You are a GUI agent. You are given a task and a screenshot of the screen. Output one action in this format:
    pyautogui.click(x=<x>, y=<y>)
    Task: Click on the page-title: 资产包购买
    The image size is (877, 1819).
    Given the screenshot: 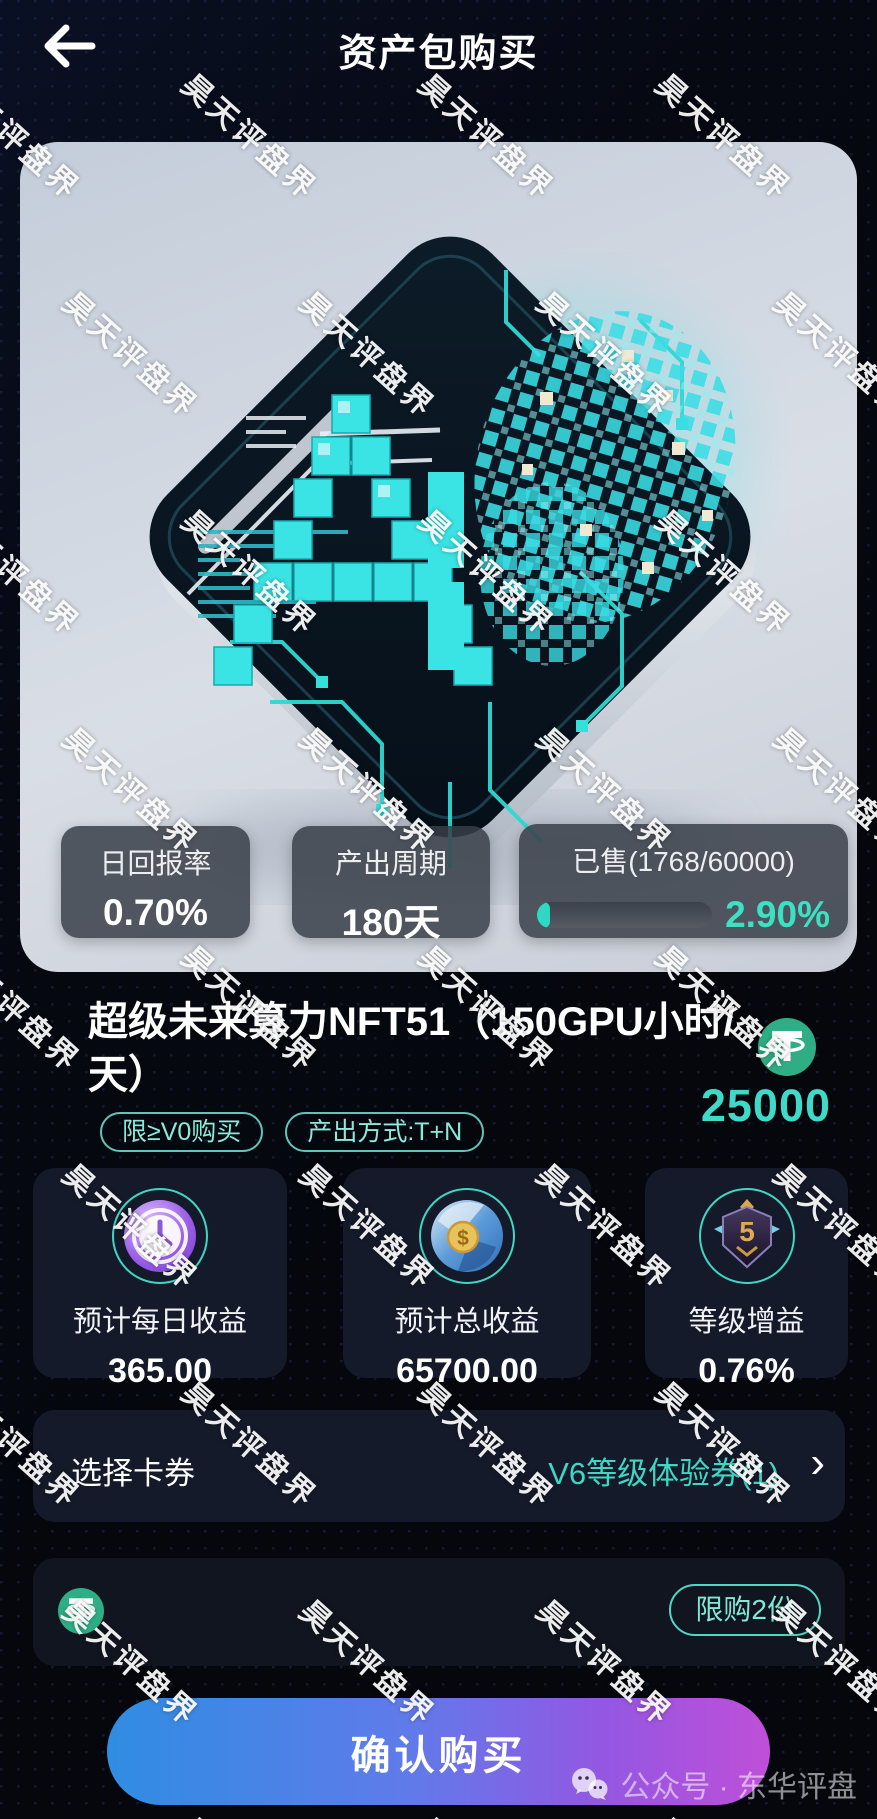 What is the action you would take?
    pyautogui.click(x=438, y=54)
    